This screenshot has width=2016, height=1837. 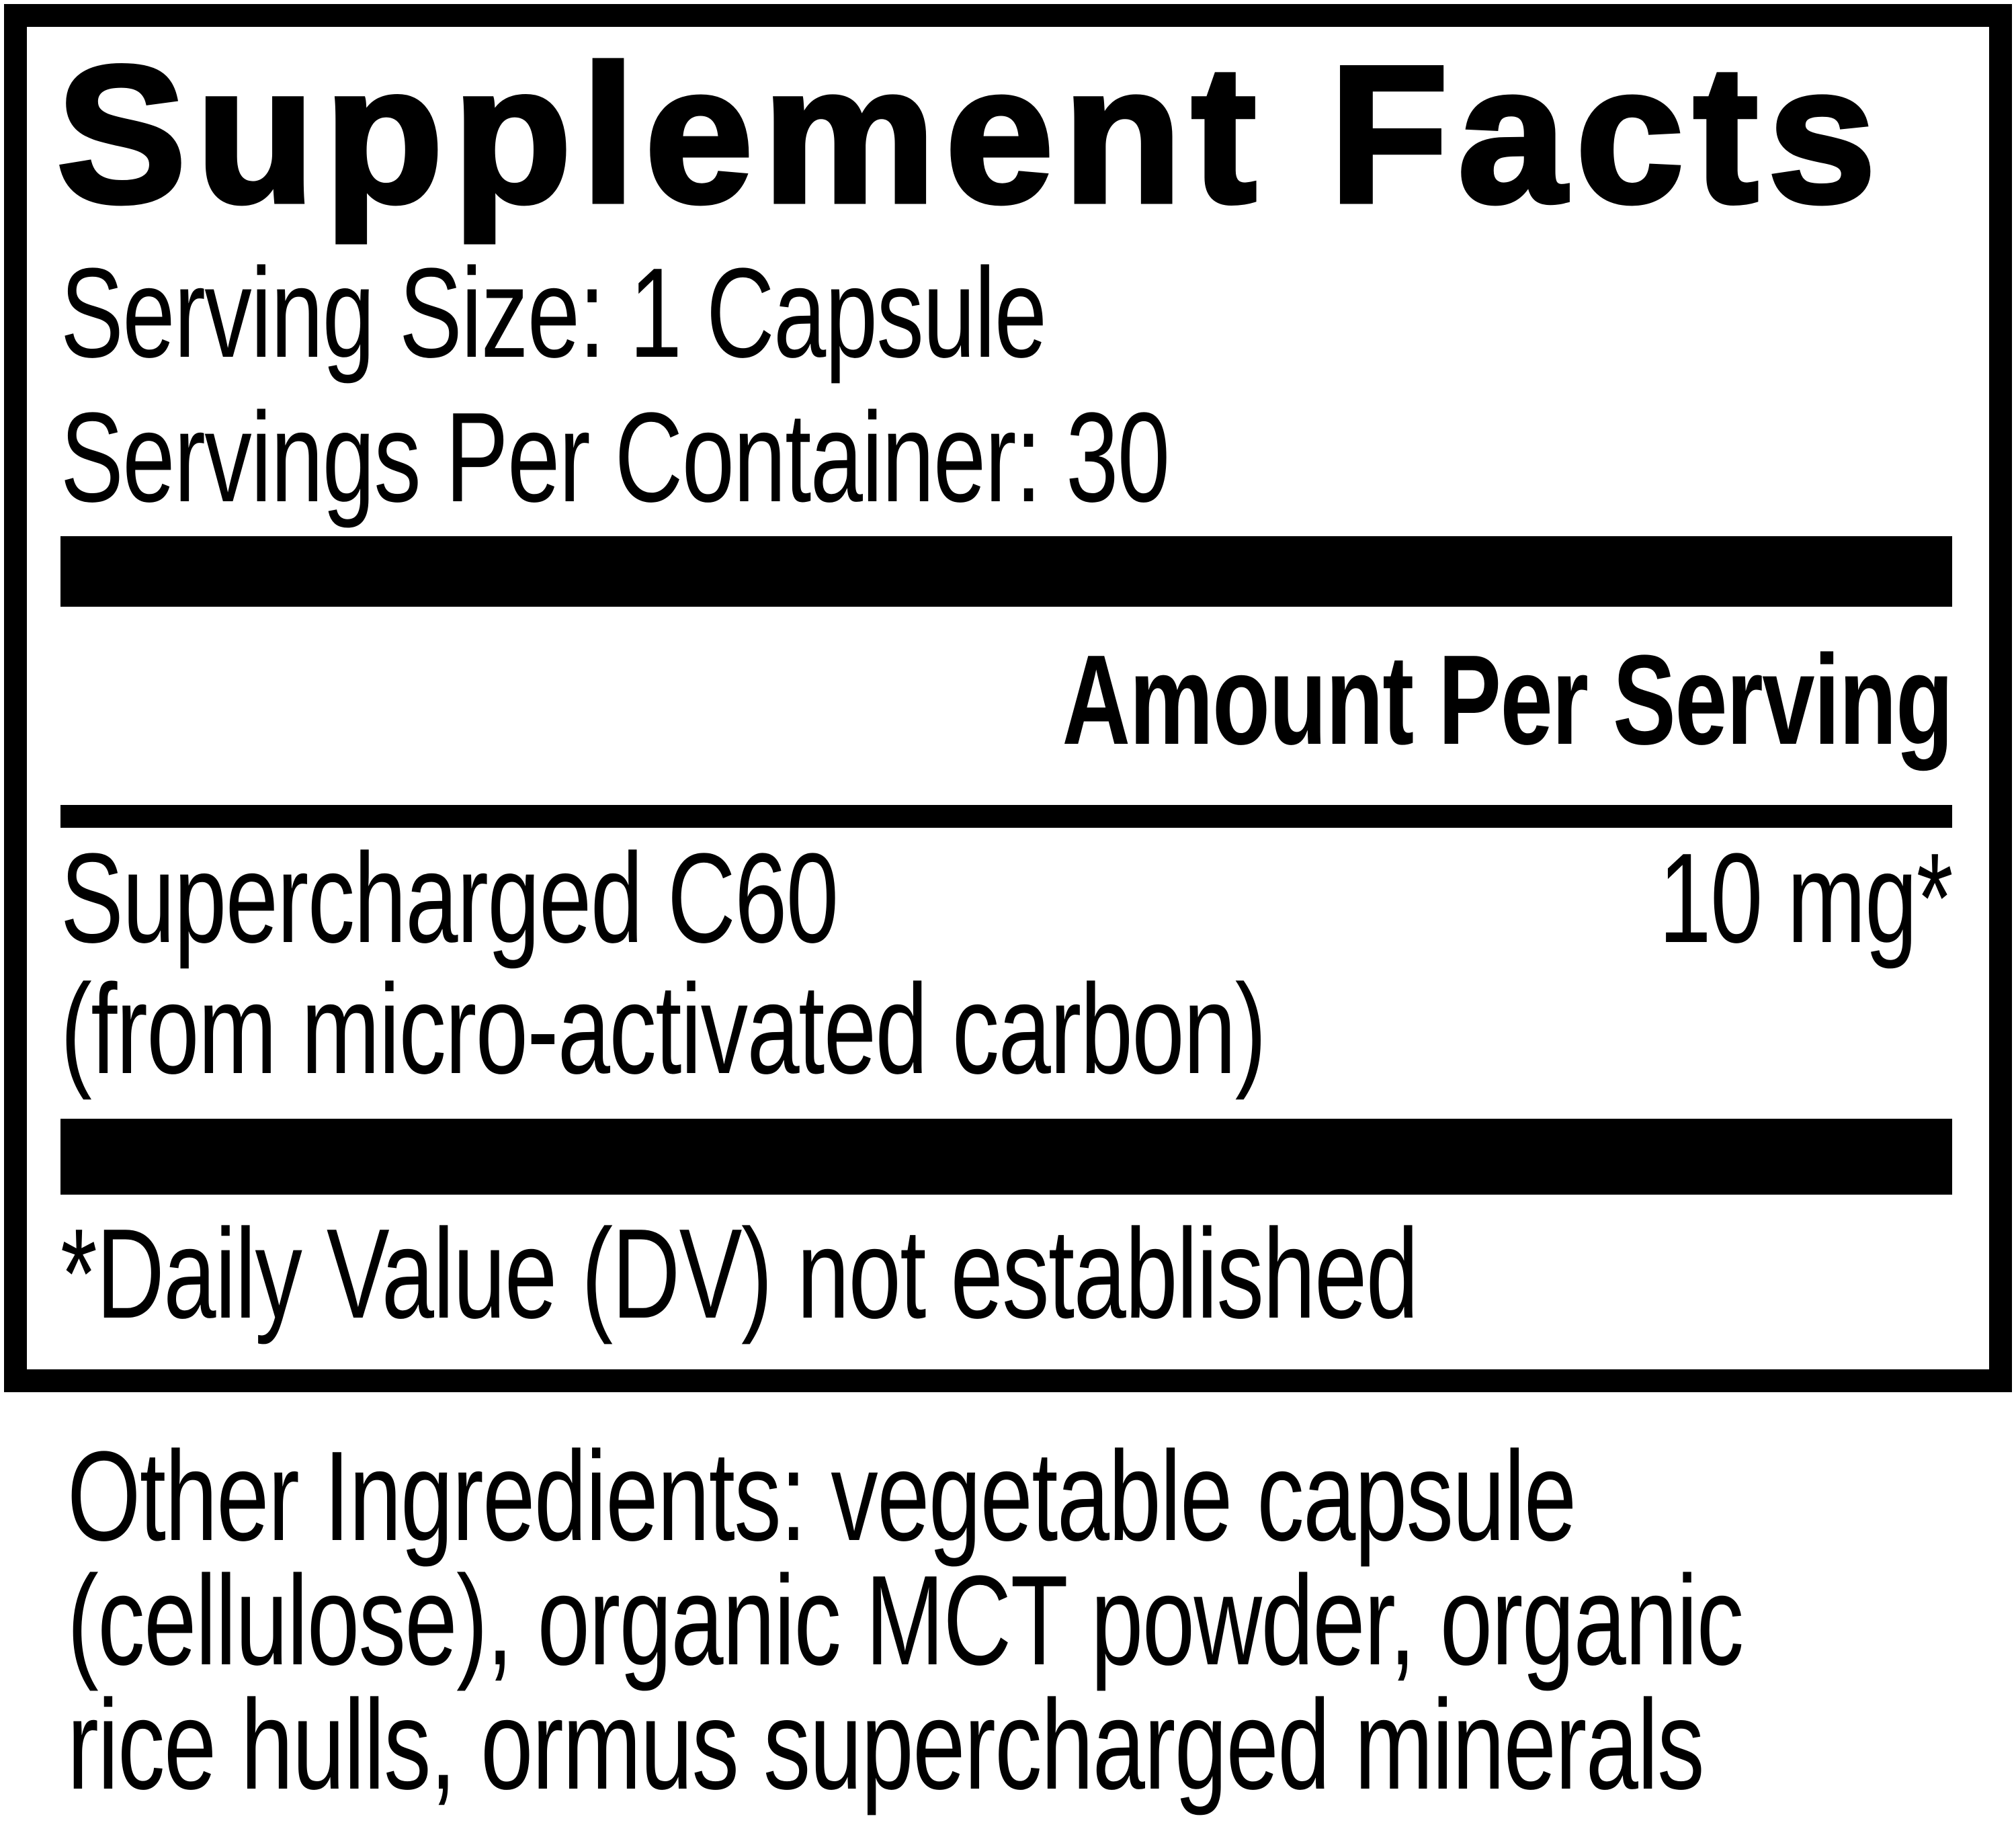 I want to click on servings-per-container-line: Servings Per Container: 30, so click(x=1006, y=457).